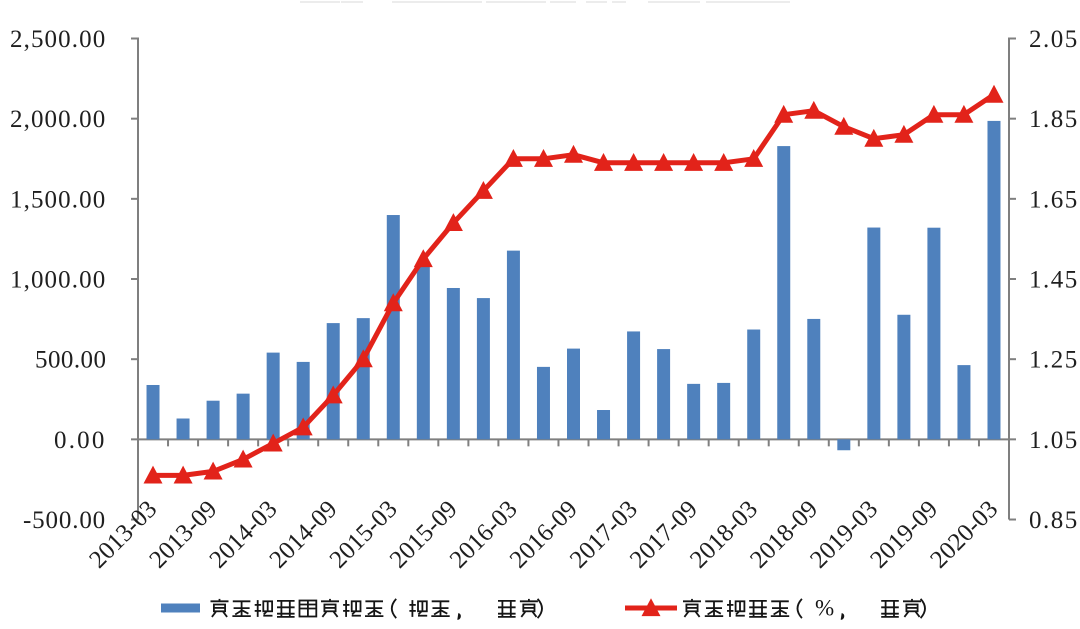 Image resolution: width=1080 pixels, height=629 pixels. Describe the element at coordinates (70, 360) in the screenshot. I see `svg-text: 500.00` at that location.